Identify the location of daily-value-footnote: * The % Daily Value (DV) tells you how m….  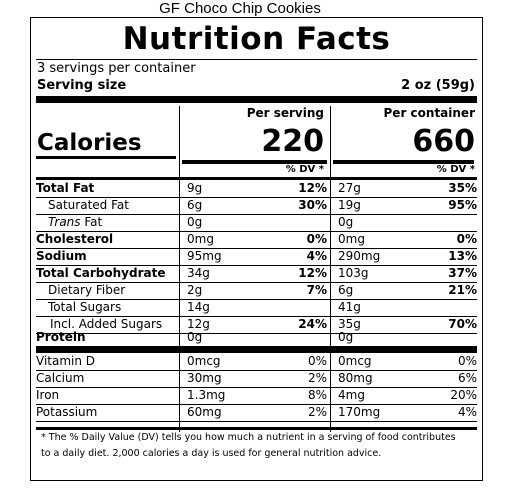
(248, 445).